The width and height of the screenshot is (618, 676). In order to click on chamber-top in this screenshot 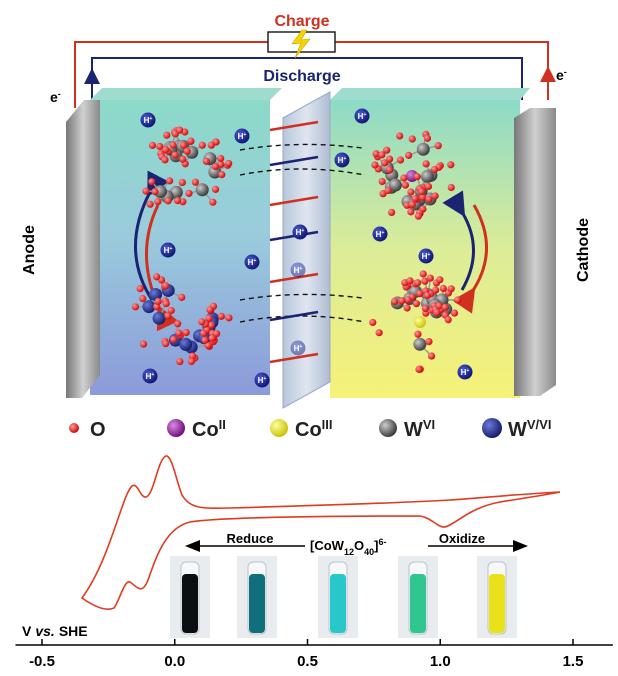, I will do `click(186, 94)`.